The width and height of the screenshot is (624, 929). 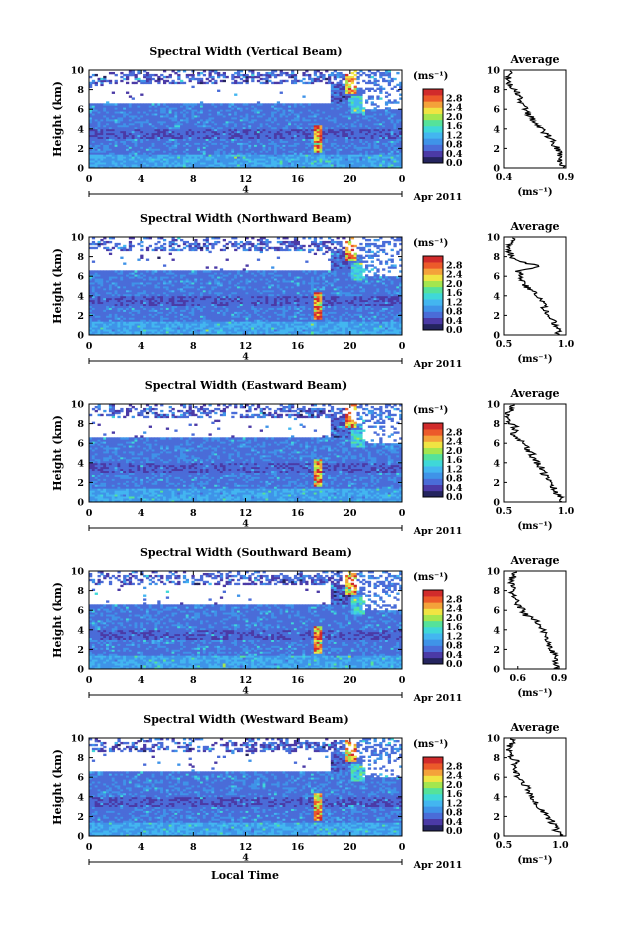 What do you see at coordinates (535, 453) in the screenshot?
I see `profile-line` at bounding box center [535, 453].